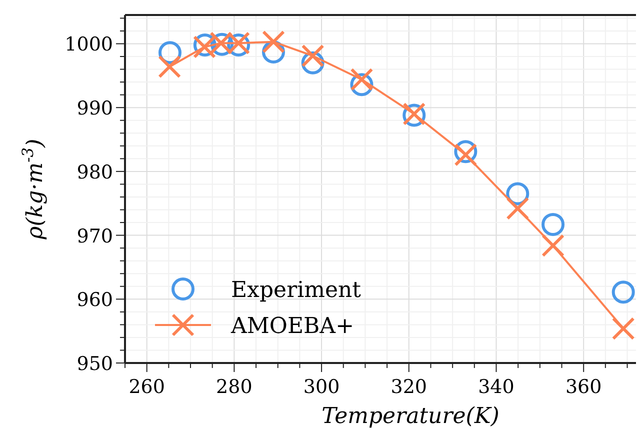 The height and width of the screenshot is (432, 639). What do you see at coordinates (292, 326) in the screenshot?
I see `legend-label: AMOEBA+` at bounding box center [292, 326].